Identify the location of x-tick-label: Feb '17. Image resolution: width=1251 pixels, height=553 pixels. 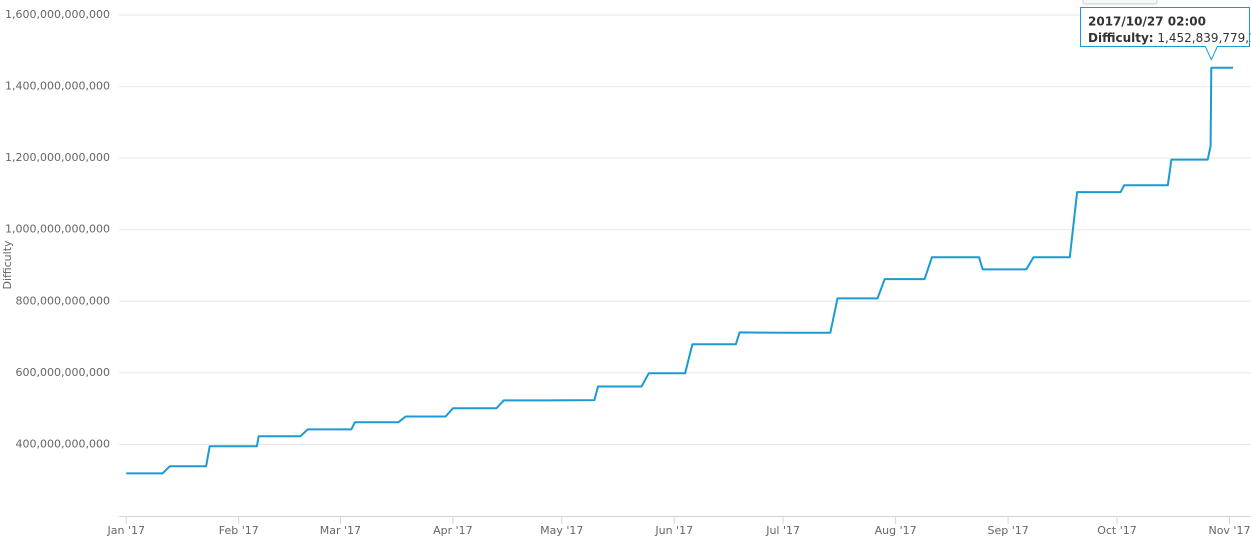
(239, 530).